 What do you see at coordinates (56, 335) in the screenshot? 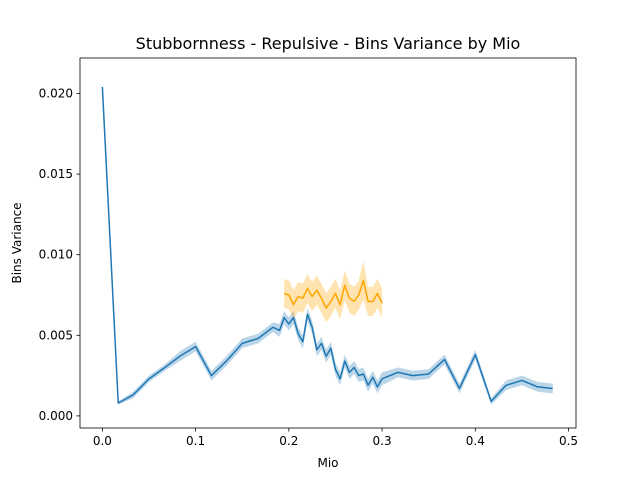
I see `y-tick-label: 0.005` at bounding box center [56, 335].